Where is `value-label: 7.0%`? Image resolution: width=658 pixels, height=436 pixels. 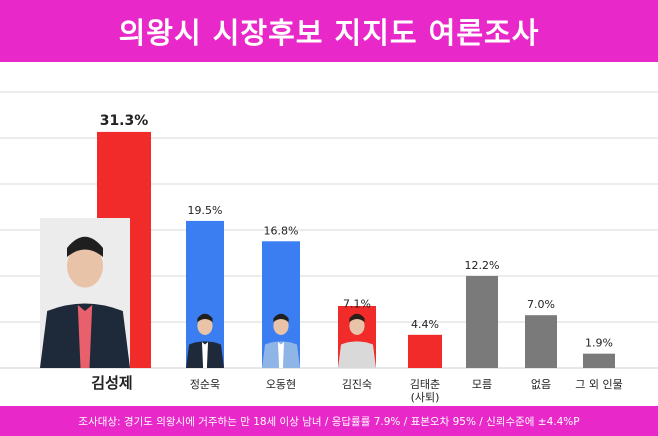 value-label: 7.0% is located at coordinates (541, 304).